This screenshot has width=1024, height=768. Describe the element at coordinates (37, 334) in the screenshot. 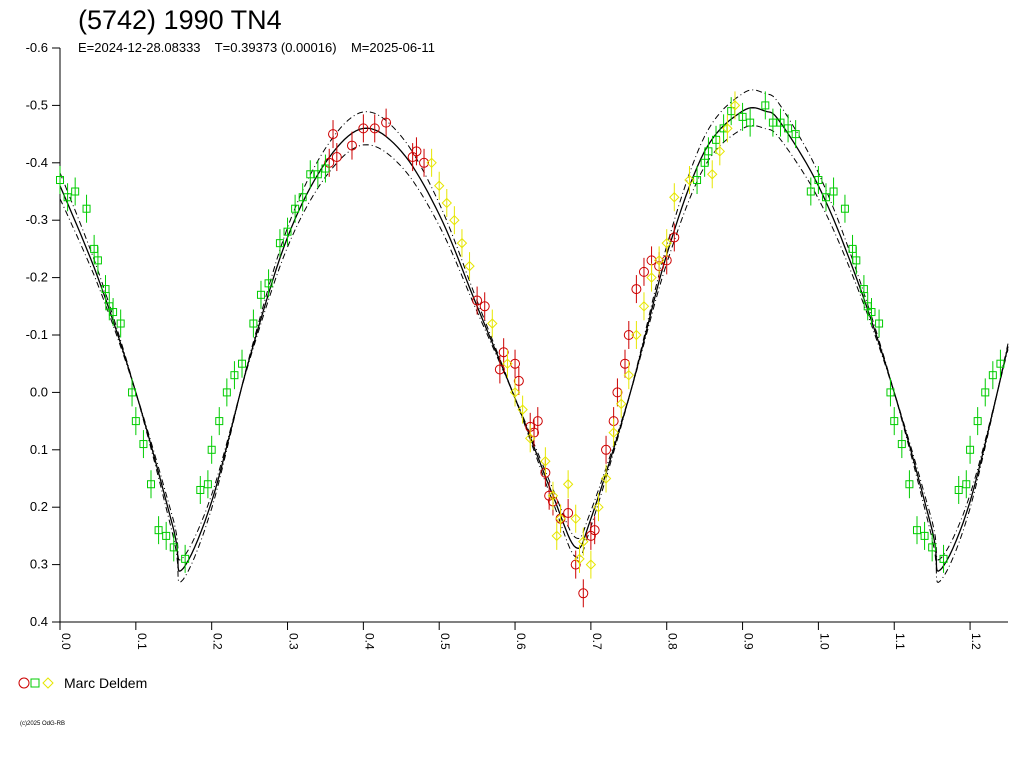

I see `y-tick-label: -0.1` at that location.